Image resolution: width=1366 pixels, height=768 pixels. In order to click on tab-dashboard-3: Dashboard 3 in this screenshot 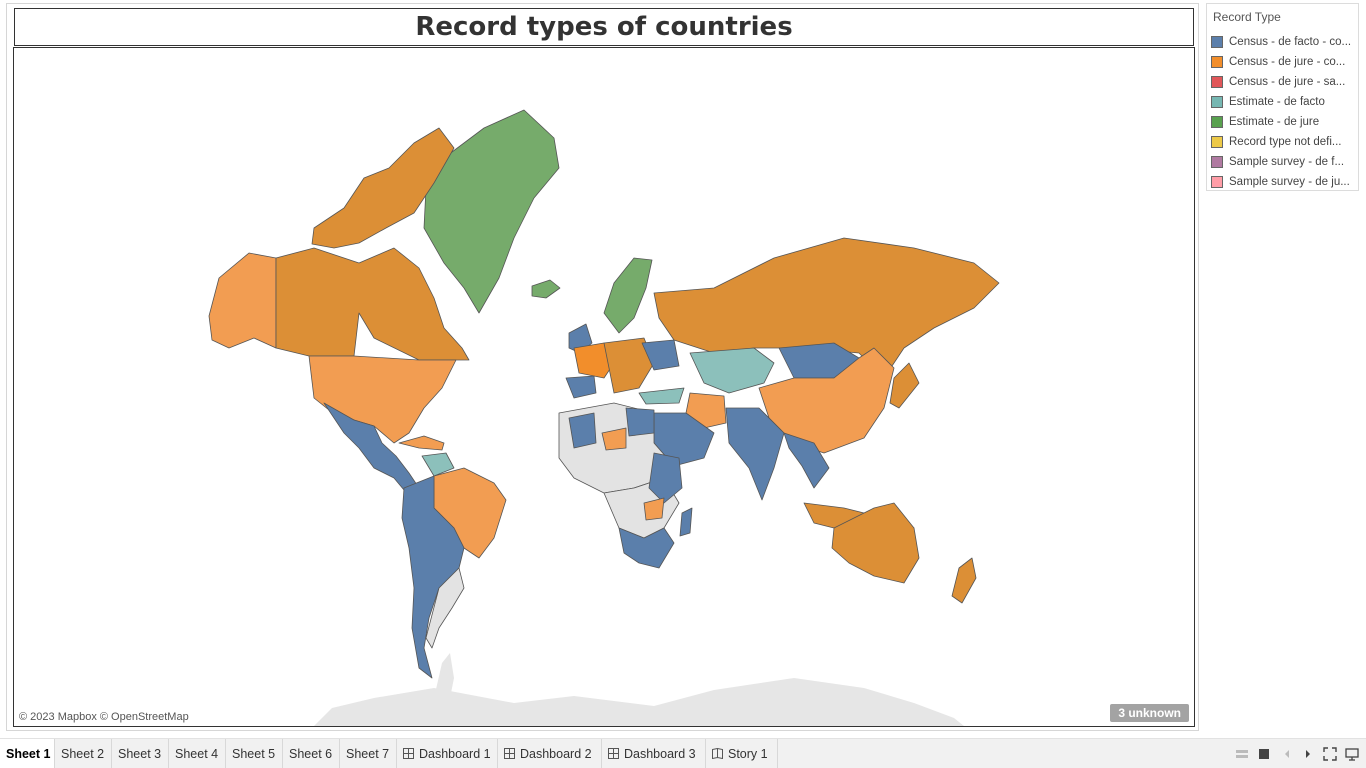, I will do `click(654, 753)`.